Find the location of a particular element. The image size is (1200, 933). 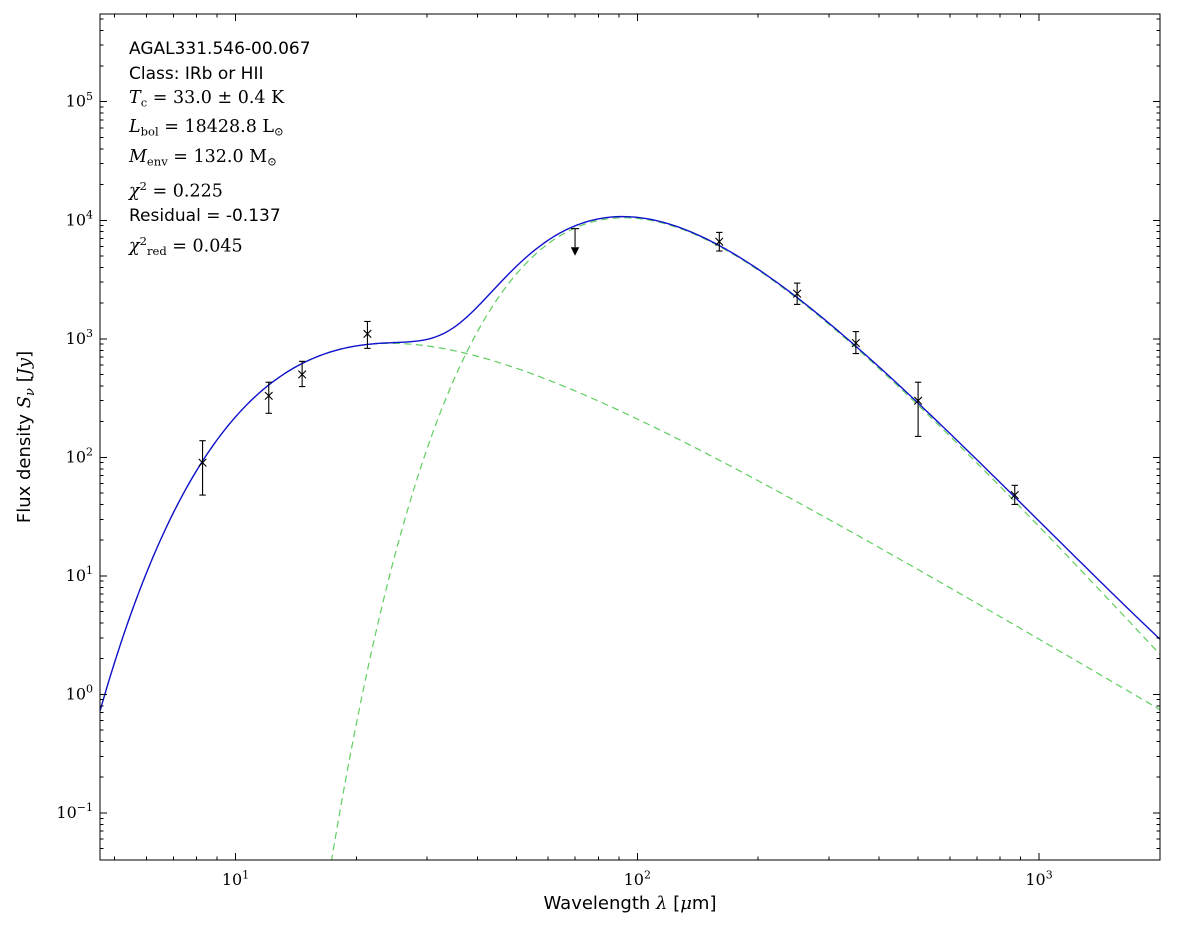

annotation-segment: L is located at coordinates (135, 127).